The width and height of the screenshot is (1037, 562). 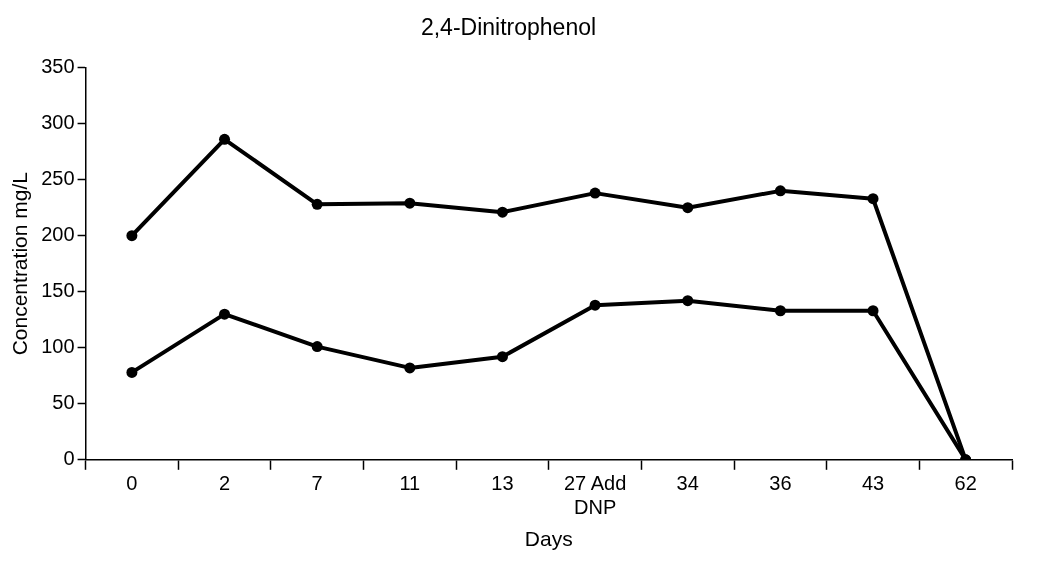 I want to click on x-tick-label: 0, so click(x=132, y=483).